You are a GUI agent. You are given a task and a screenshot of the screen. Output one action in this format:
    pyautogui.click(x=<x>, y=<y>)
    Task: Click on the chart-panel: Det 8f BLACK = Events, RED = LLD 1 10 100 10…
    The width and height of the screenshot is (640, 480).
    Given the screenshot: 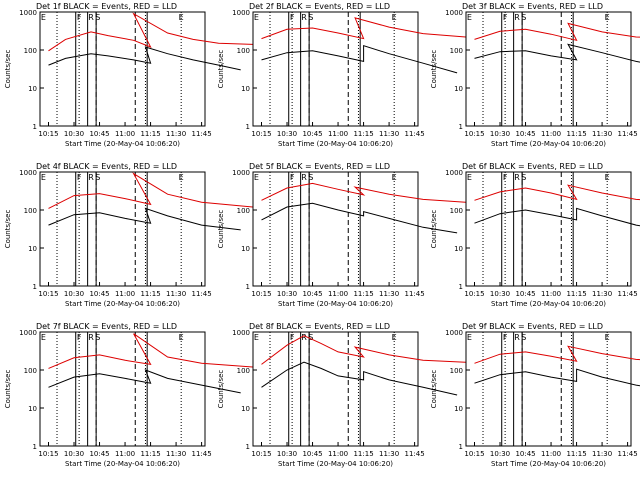 What is the action you would take?
    pyautogui.click(x=341, y=395)
    